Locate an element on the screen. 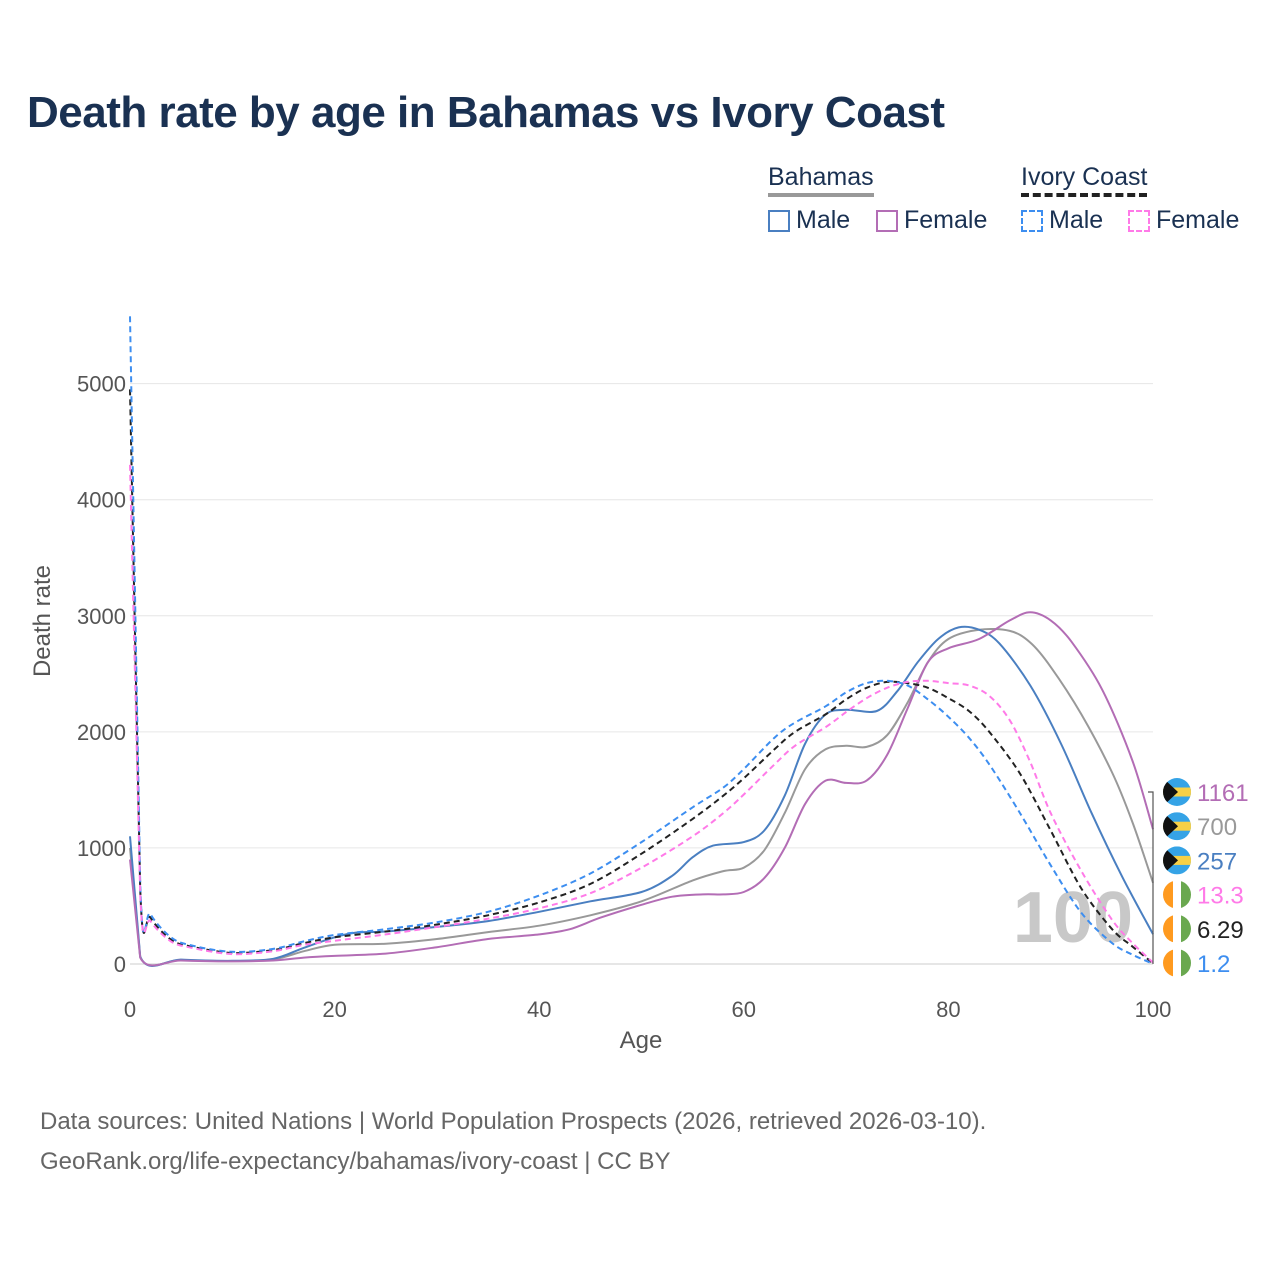 The width and height of the screenshot is (1280, 1280). end-label-bahamas: 1161 is located at coordinates (1206, 792).